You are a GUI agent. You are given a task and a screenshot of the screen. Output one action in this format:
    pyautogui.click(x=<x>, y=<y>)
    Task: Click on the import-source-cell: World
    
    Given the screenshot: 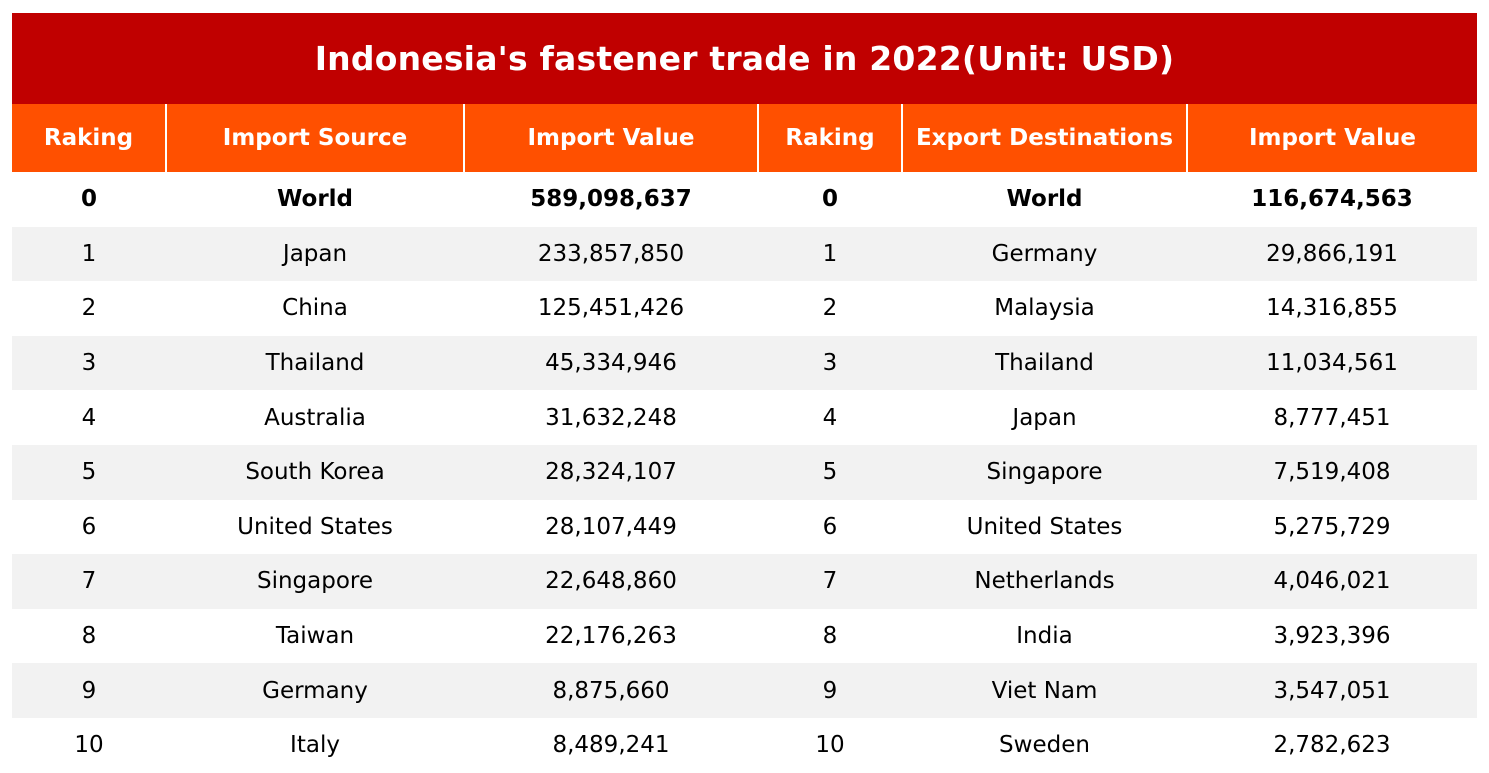 What is the action you would take?
    pyautogui.click(x=315, y=199)
    